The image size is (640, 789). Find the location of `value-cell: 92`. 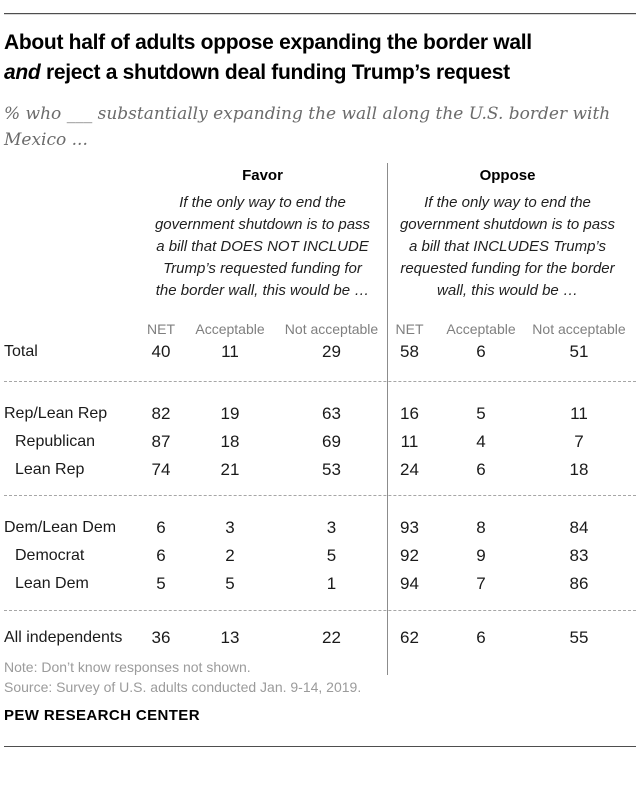

value-cell: 92 is located at coordinates (409, 555).